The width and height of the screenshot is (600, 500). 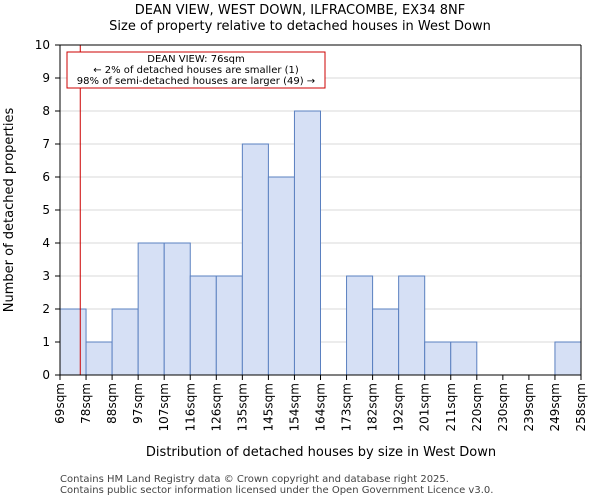 I want to click on x-tick-label: 220sqm, so click(x=477, y=407).